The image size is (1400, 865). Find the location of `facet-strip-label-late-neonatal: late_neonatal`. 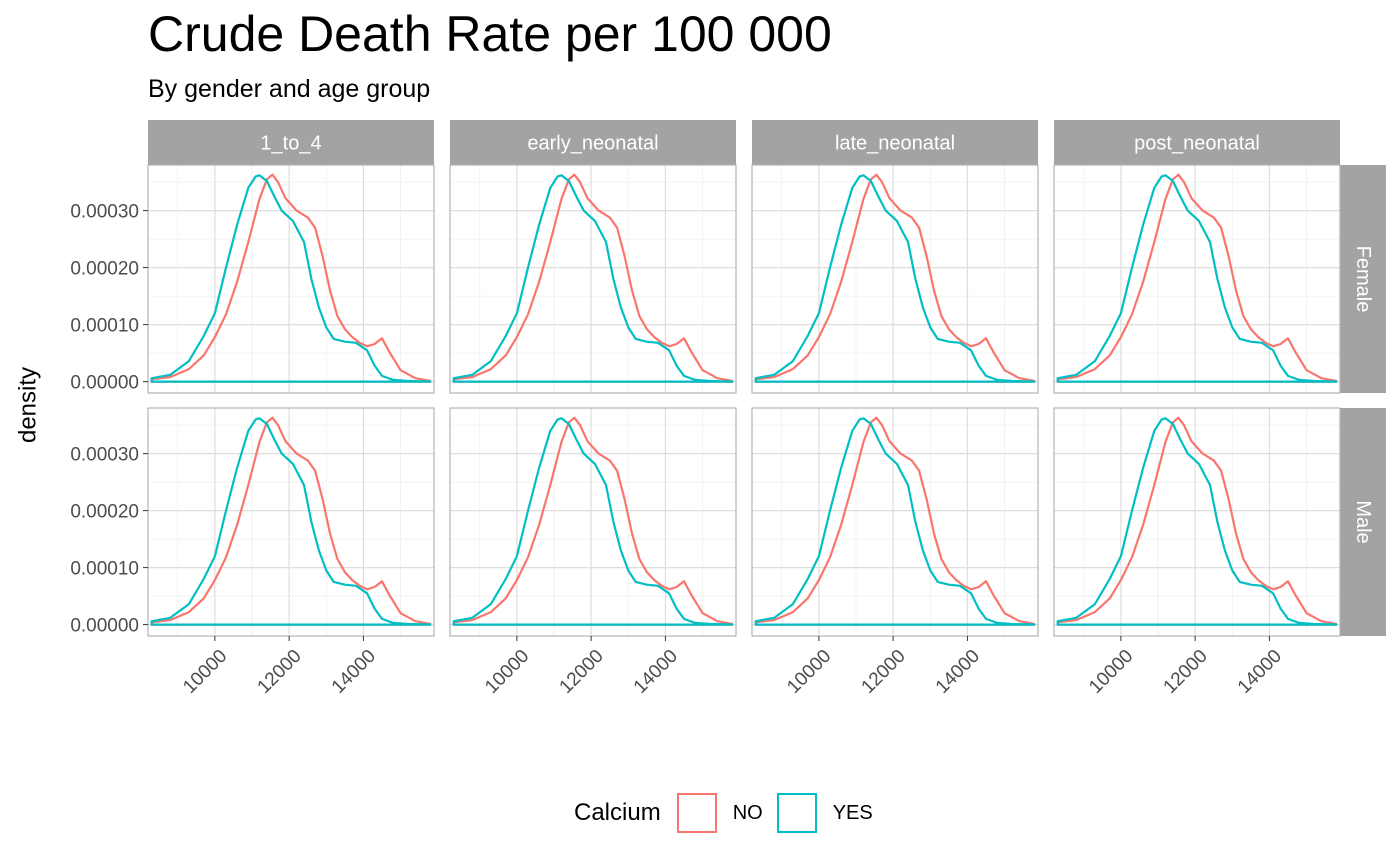

facet-strip-label-late-neonatal: late_neonatal is located at coordinates (895, 144).